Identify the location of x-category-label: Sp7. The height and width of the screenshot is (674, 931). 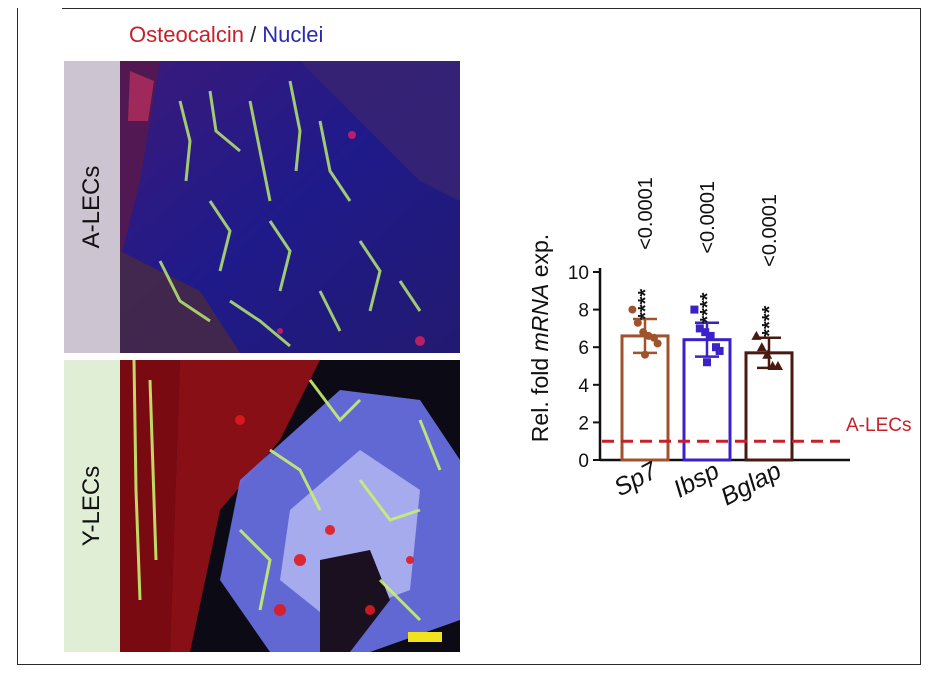
(635, 479).